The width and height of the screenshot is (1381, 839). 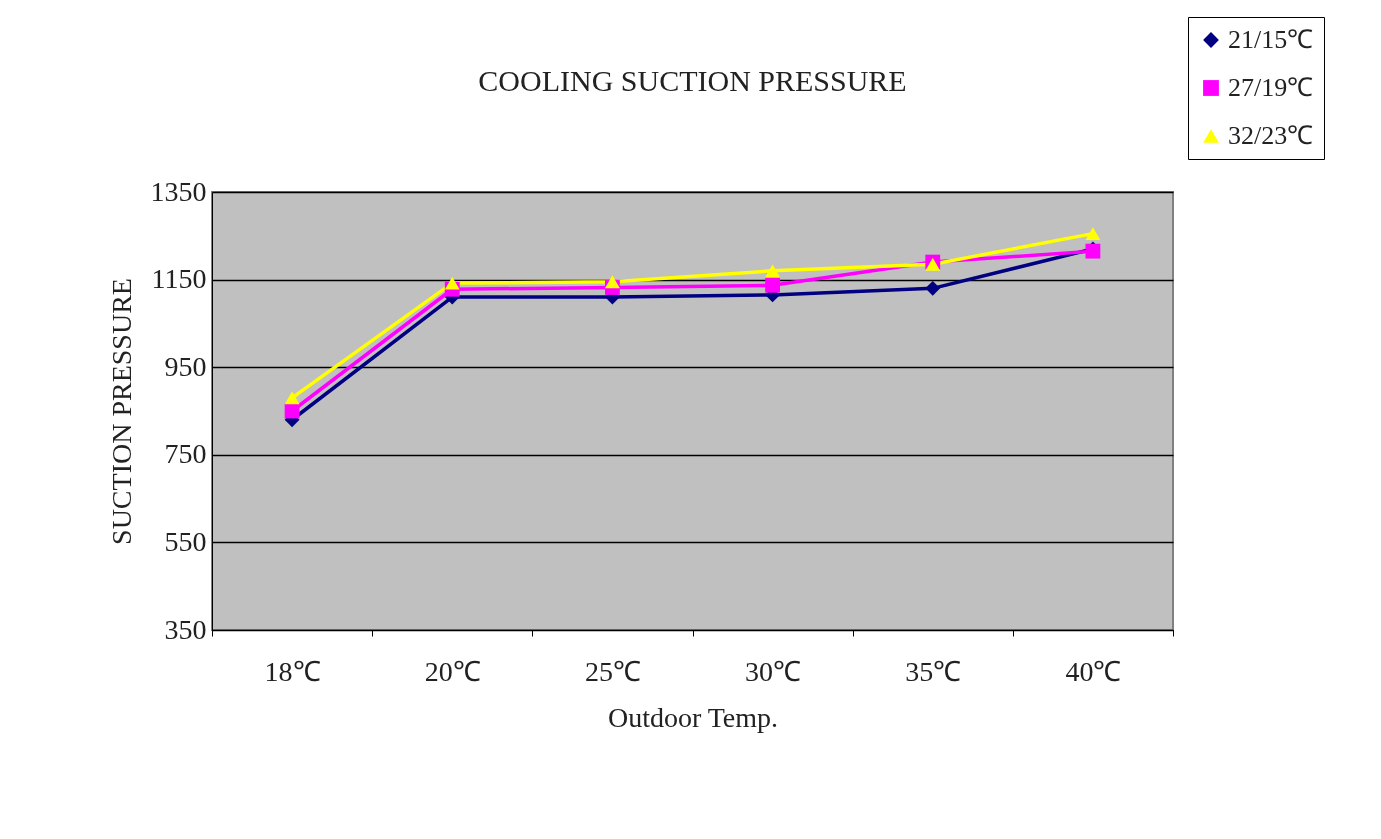 What do you see at coordinates (933, 671) in the screenshot?
I see `x-tick-label: 35℃` at bounding box center [933, 671].